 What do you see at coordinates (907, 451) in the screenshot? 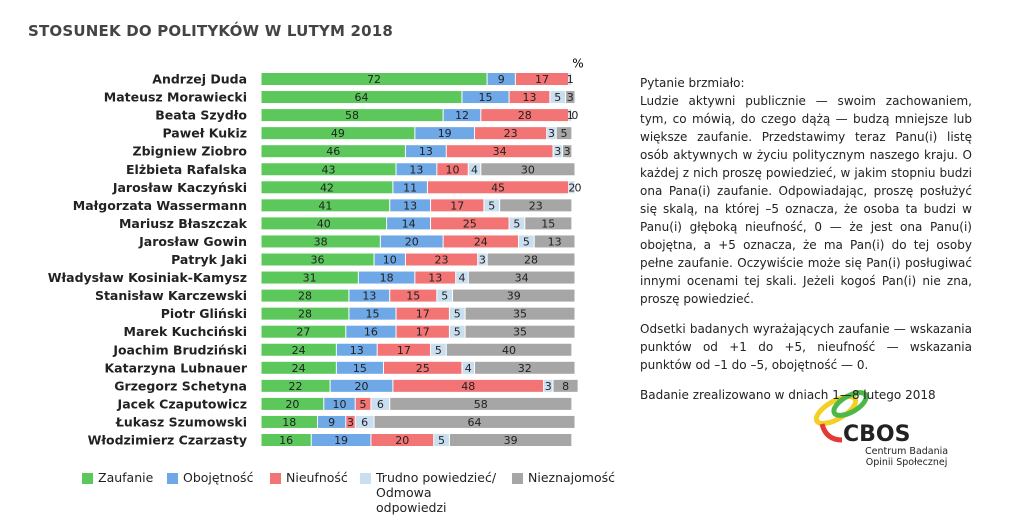
I see `logo-line: Centrum Badania` at bounding box center [907, 451].